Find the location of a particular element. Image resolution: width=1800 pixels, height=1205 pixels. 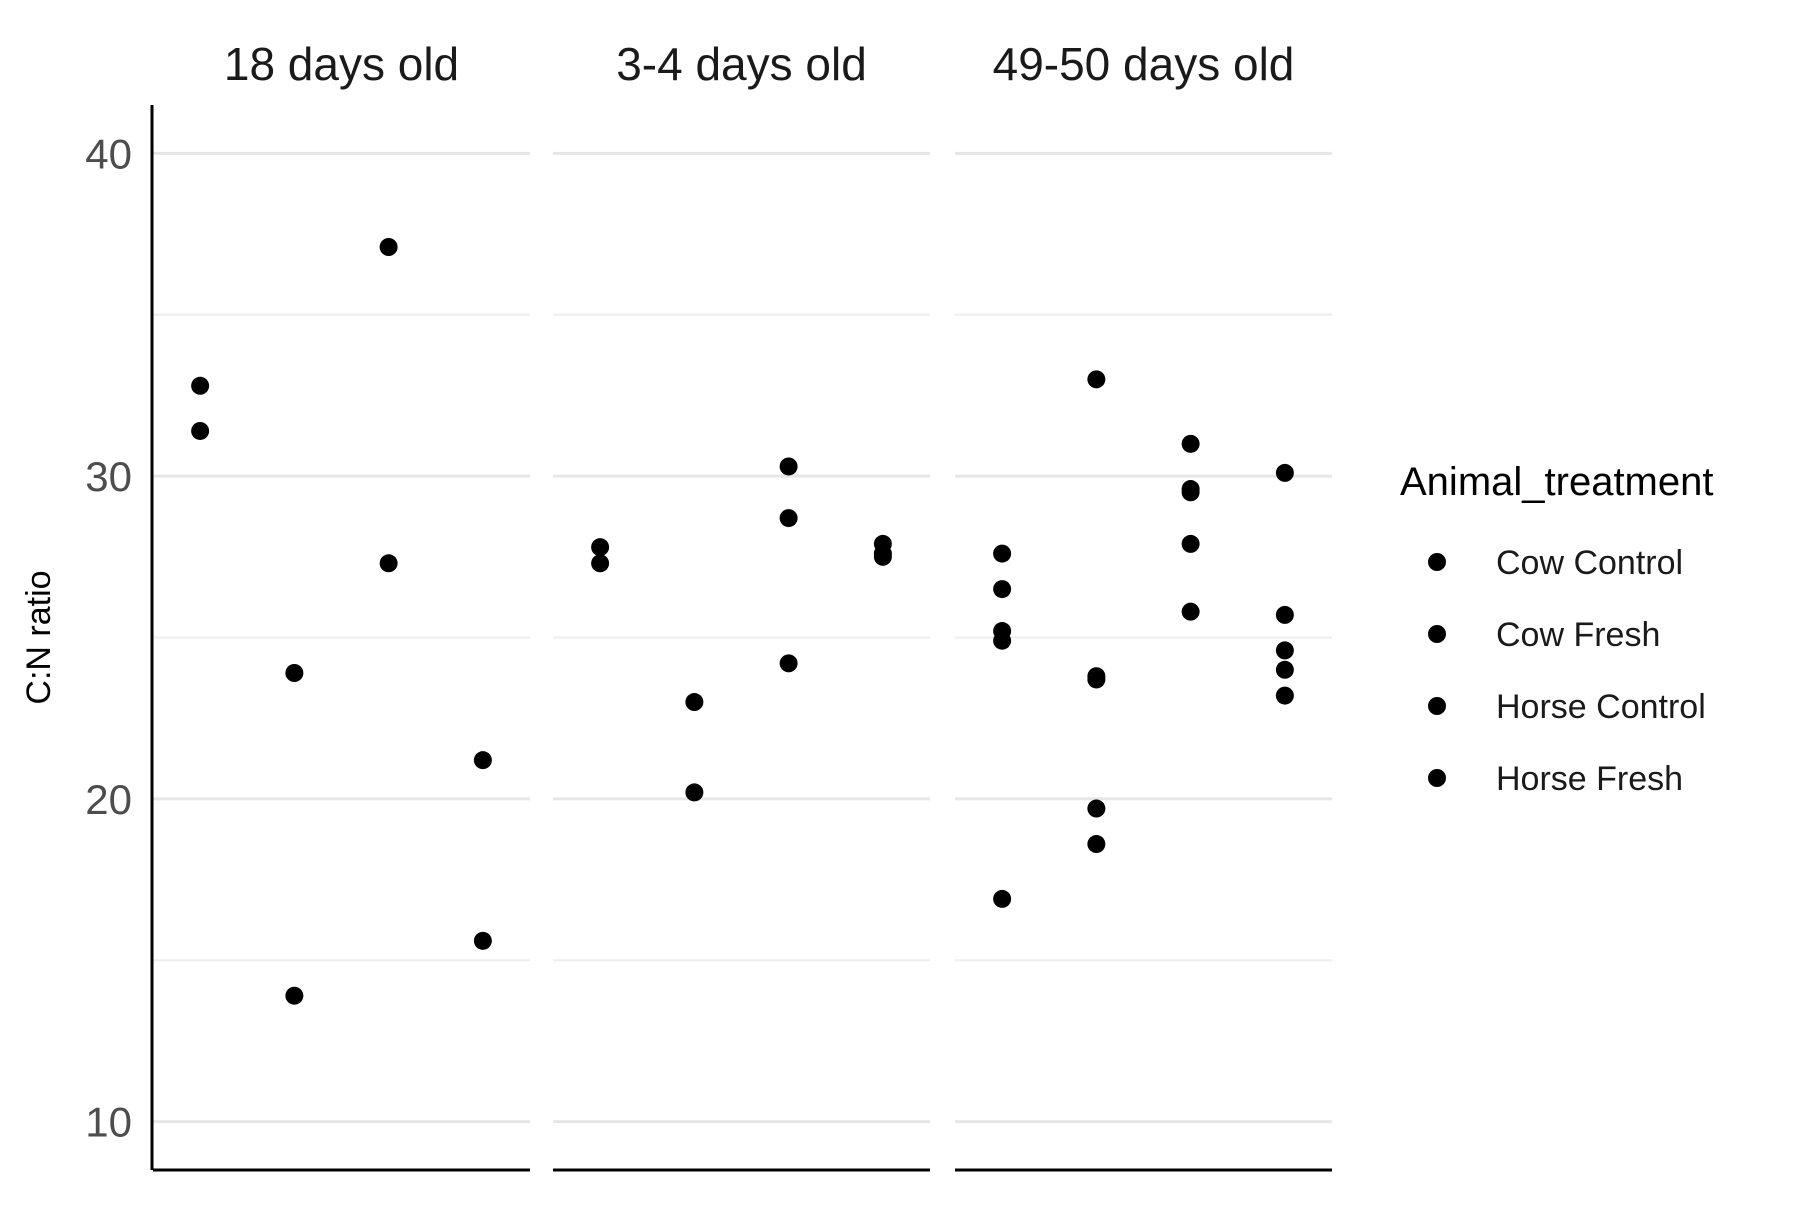

legend-entry-label: Horse Fresh is located at coordinates (1589, 779).